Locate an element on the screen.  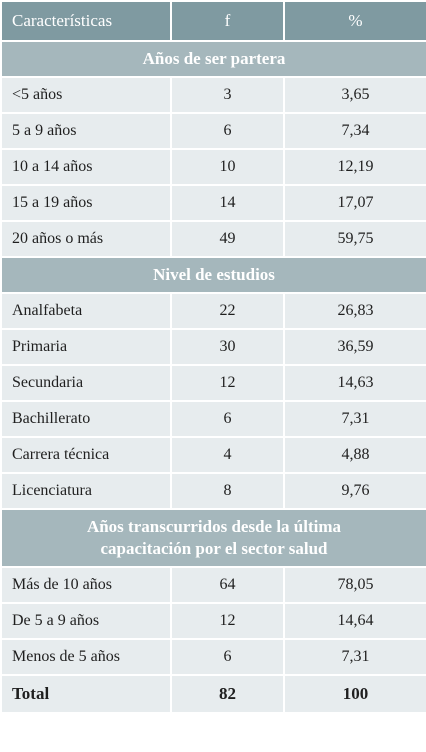
table-row: 15 a 19 años 14 17,07 is located at coordinates (213, 203).